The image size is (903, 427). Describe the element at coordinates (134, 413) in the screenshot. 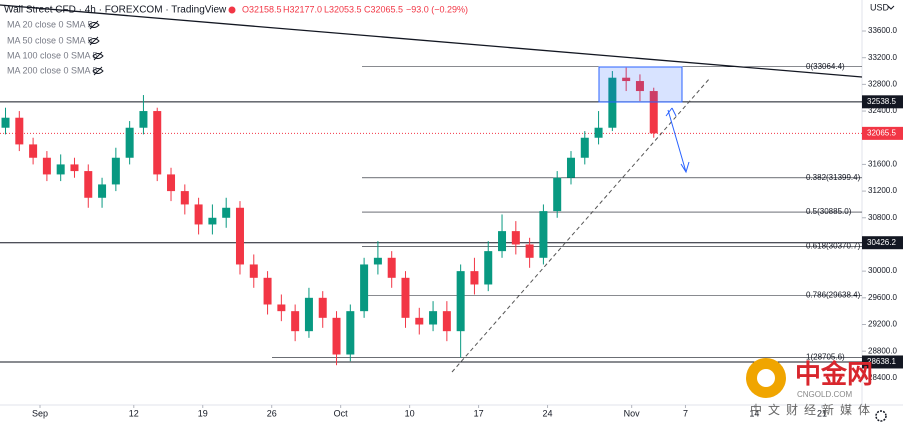

I see `x-tick-label: 12` at that location.